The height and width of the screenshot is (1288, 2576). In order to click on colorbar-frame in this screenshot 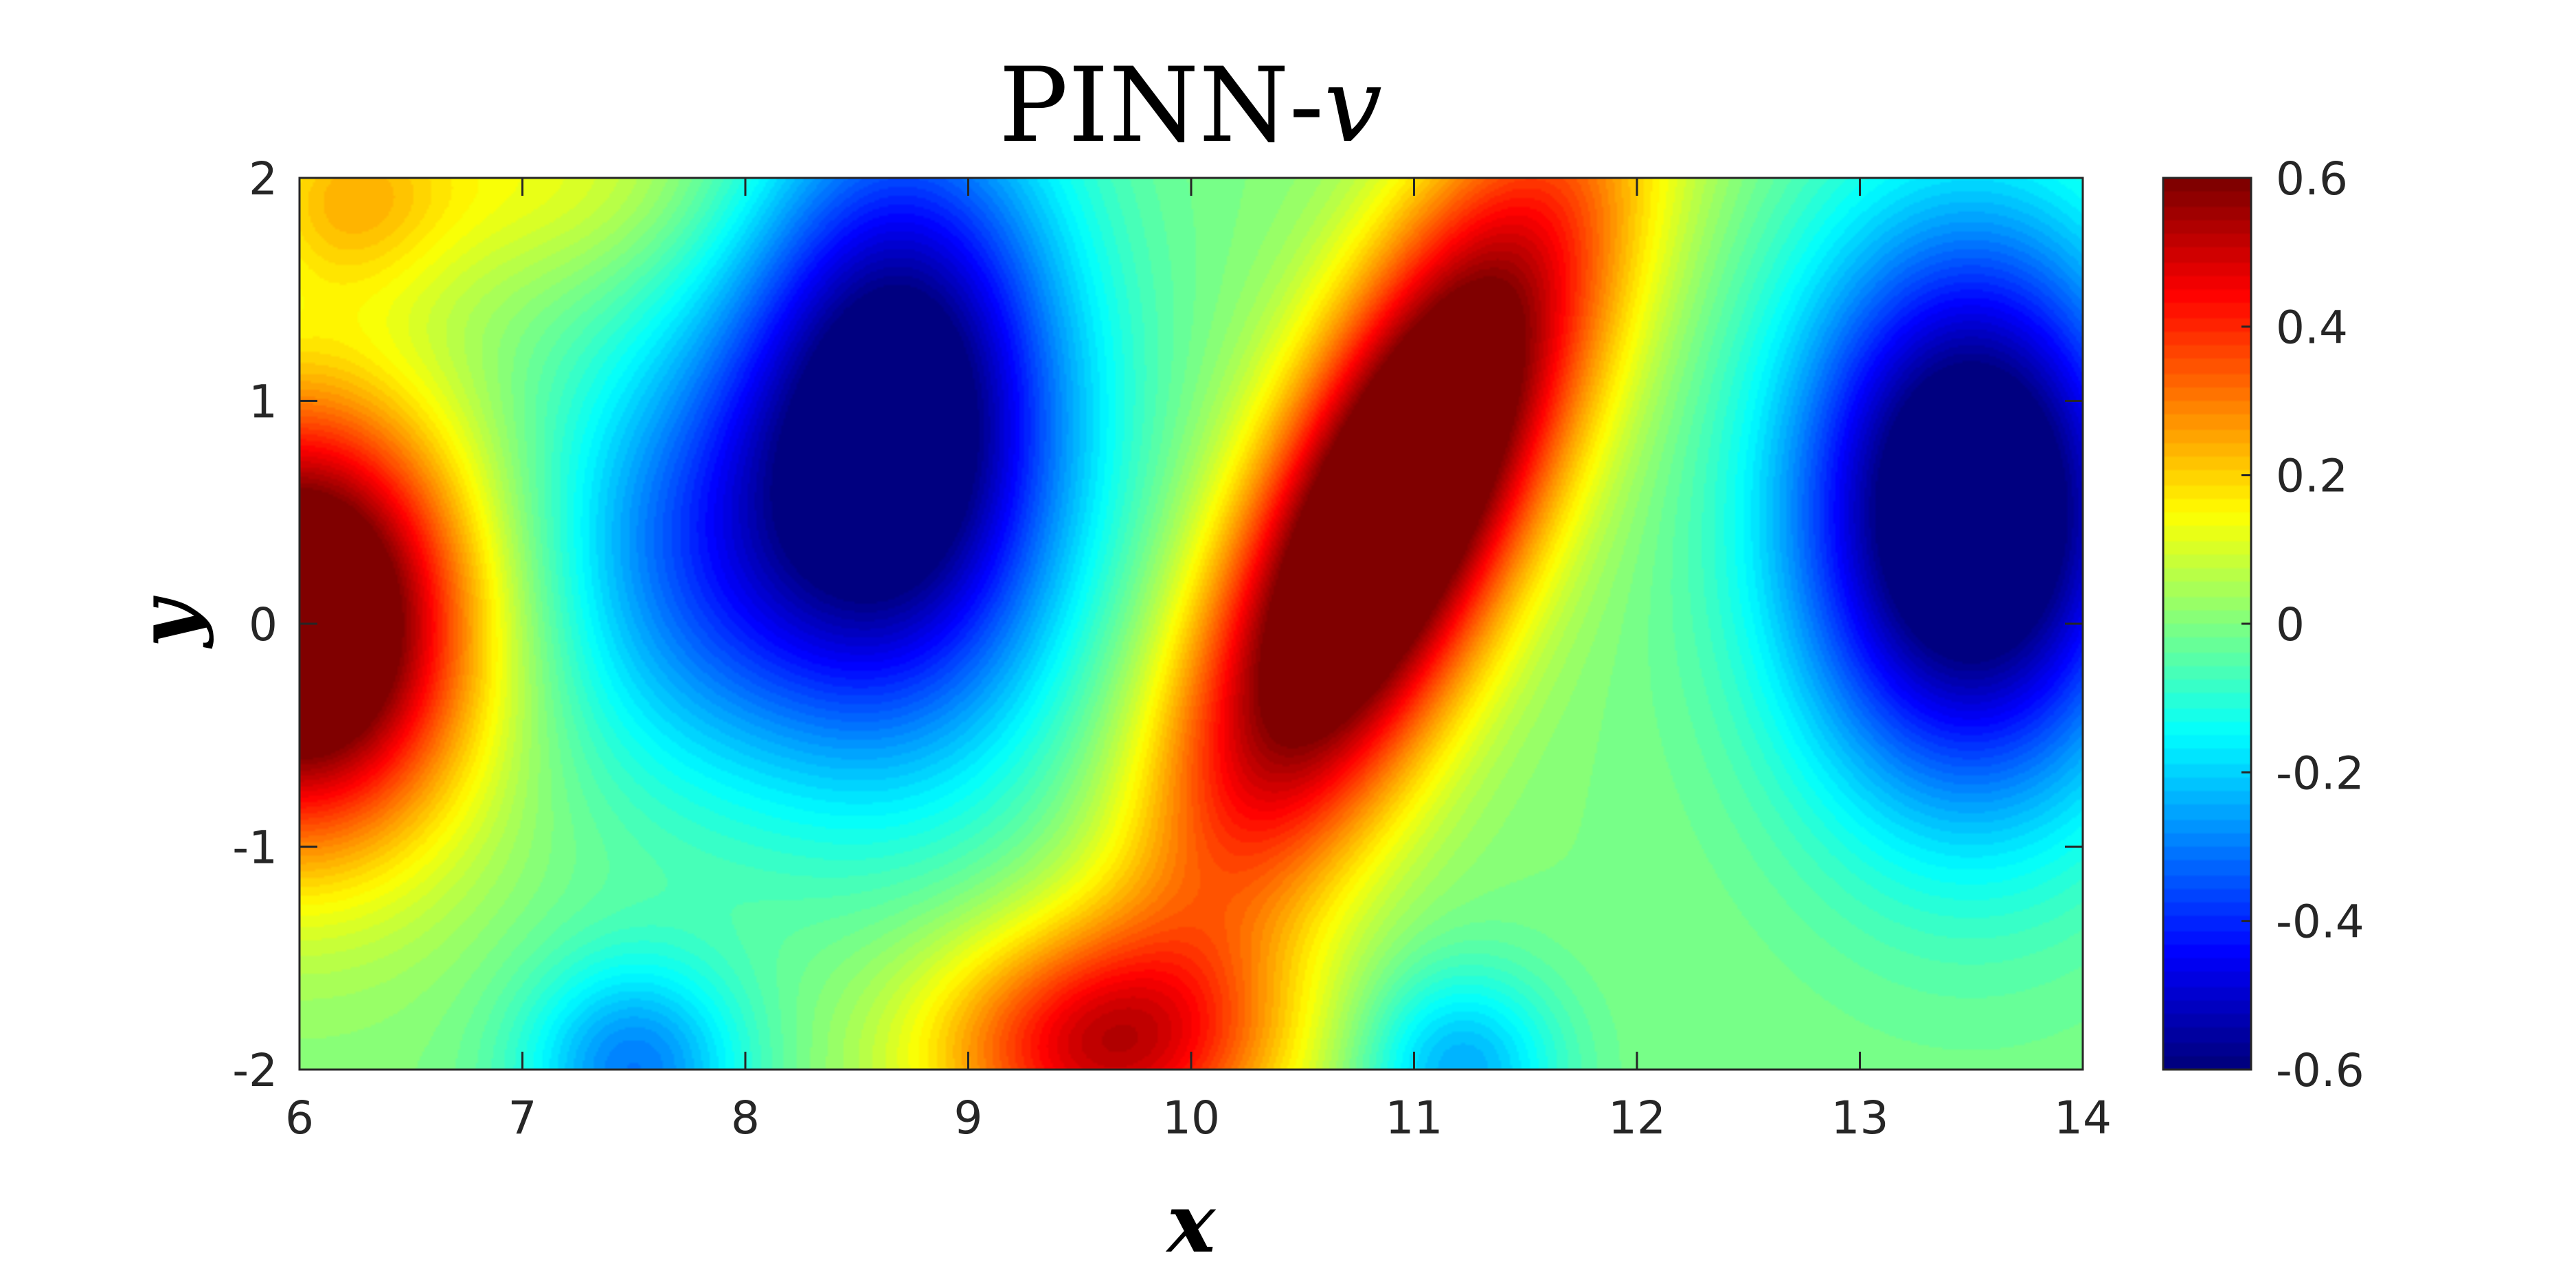, I will do `click(2207, 624)`.